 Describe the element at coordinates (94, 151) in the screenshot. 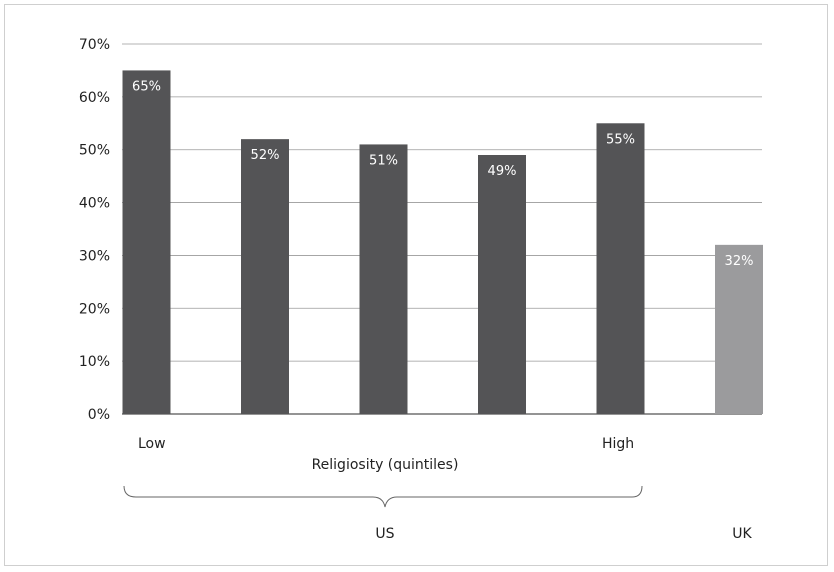

I see `y-tick-label: 50%` at that location.